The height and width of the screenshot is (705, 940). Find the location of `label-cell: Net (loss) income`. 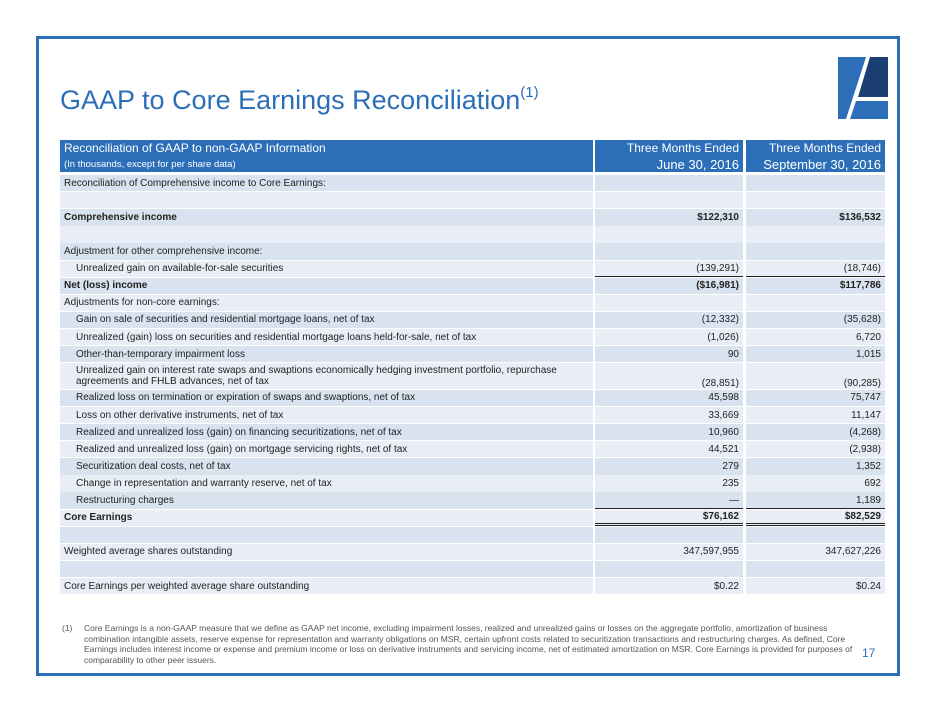

label-cell: Net (loss) income is located at coordinates (326, 285).